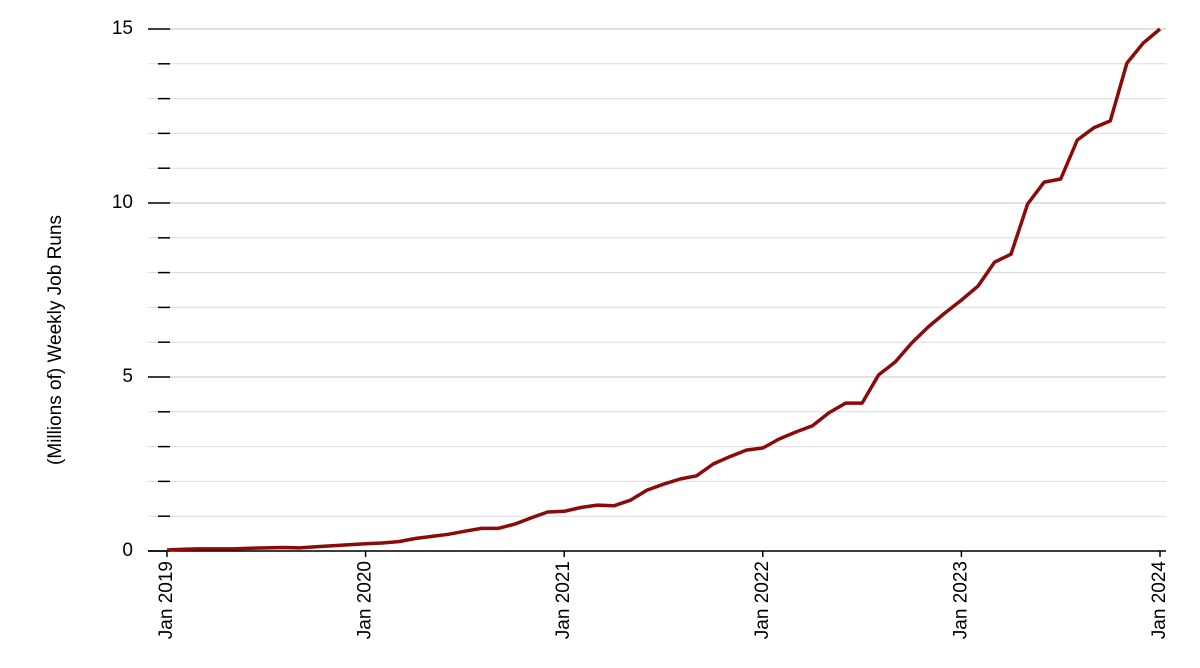 The height and width of the screenshot is (668, 1200). What do you see at coordinates (55, 340) in the screenshot?
I see `y-axis-label: (Millions of) Weekly Job Runs` at bounding box center [55, 340].